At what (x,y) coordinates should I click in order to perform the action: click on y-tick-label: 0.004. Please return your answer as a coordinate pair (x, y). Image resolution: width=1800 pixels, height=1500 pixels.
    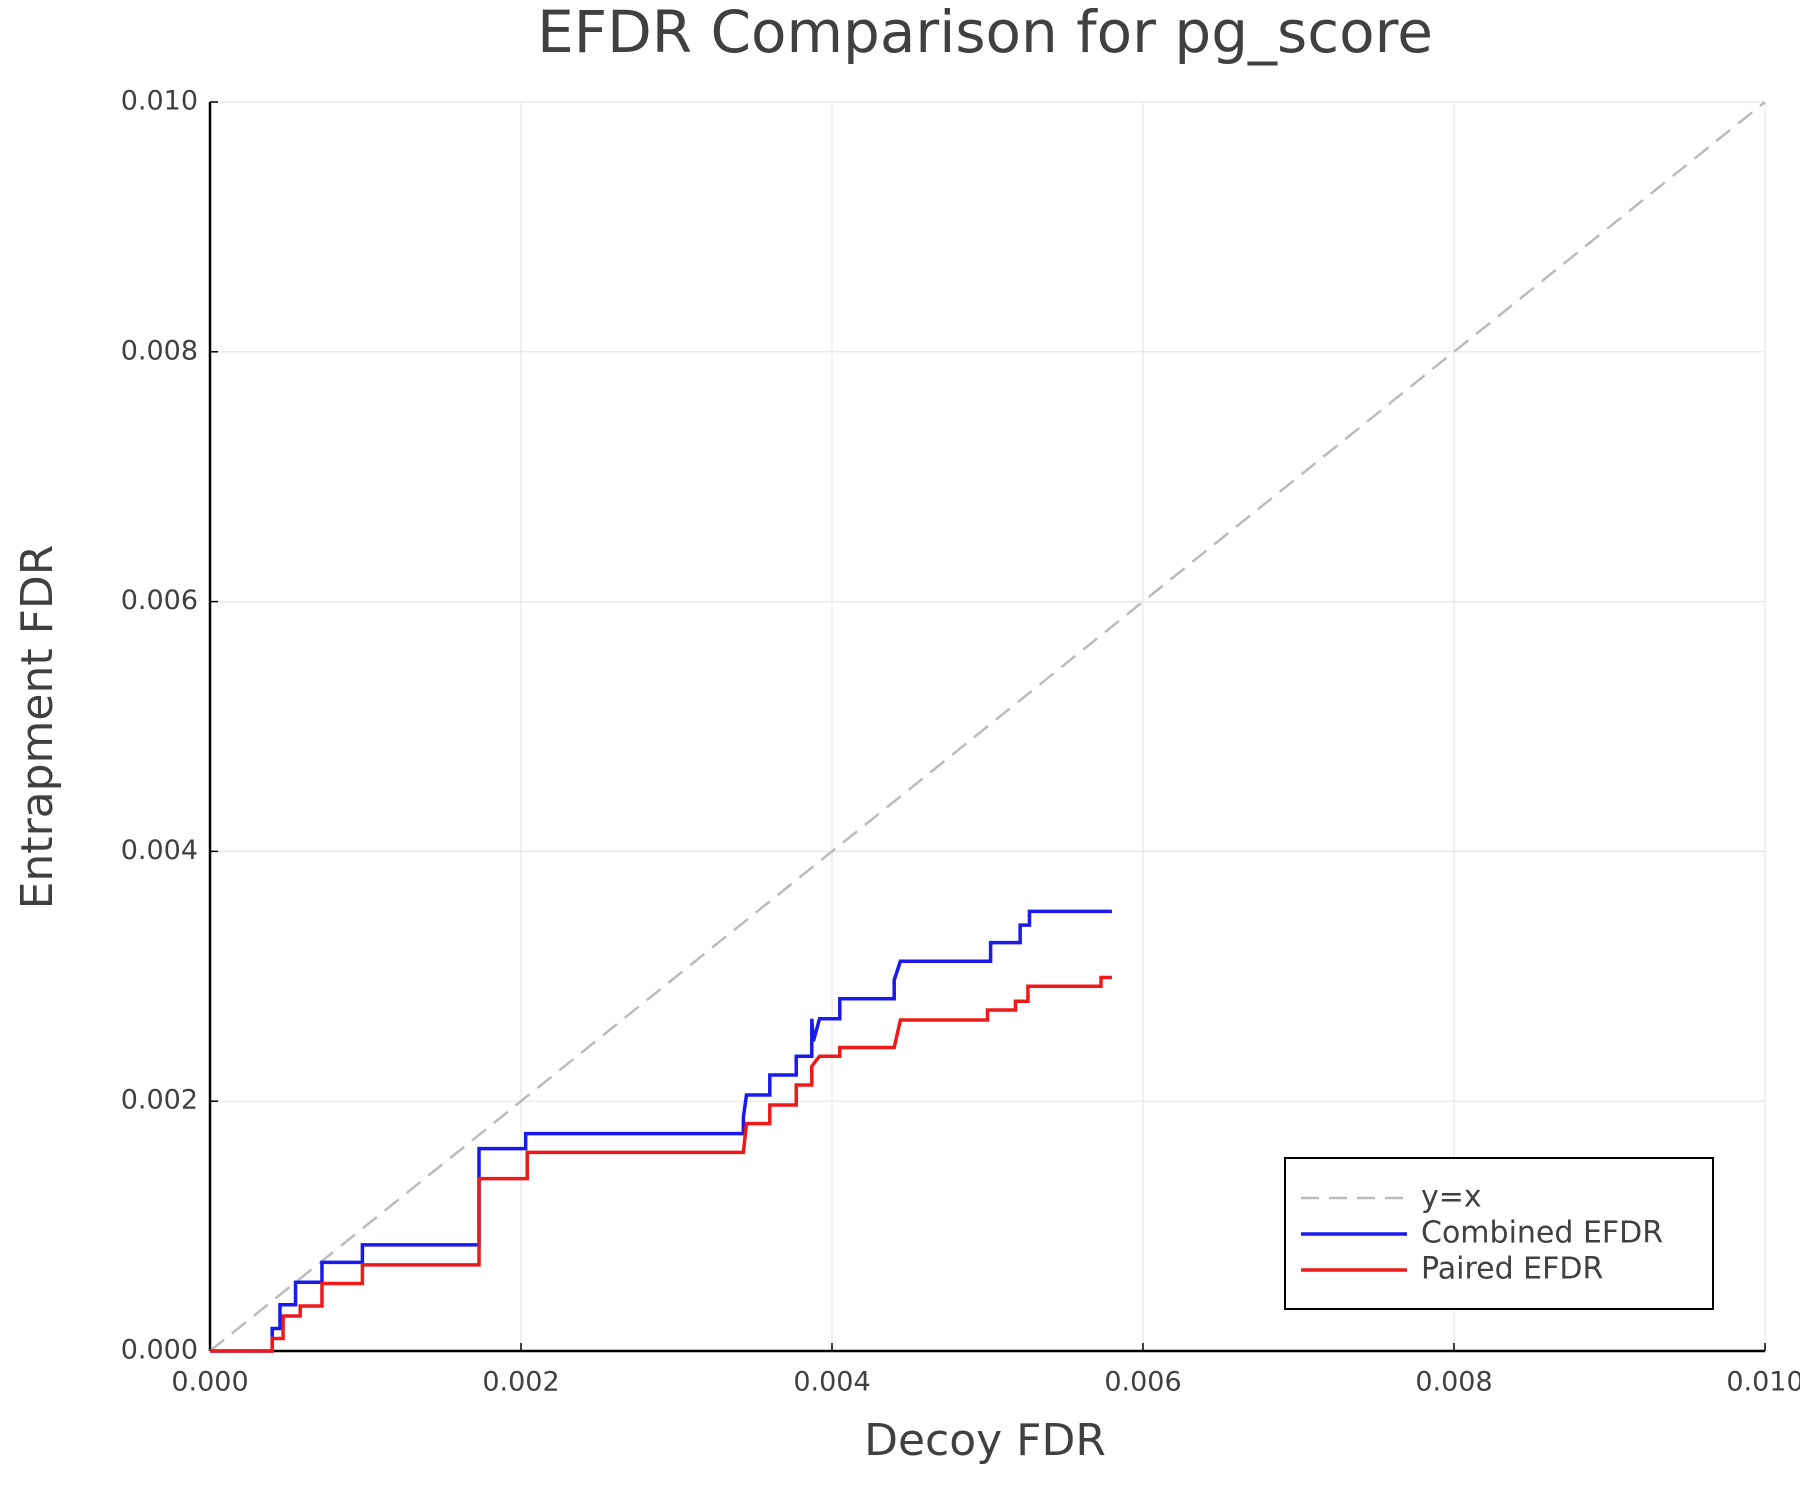
    Looking at the image, I should click on (159, 850).